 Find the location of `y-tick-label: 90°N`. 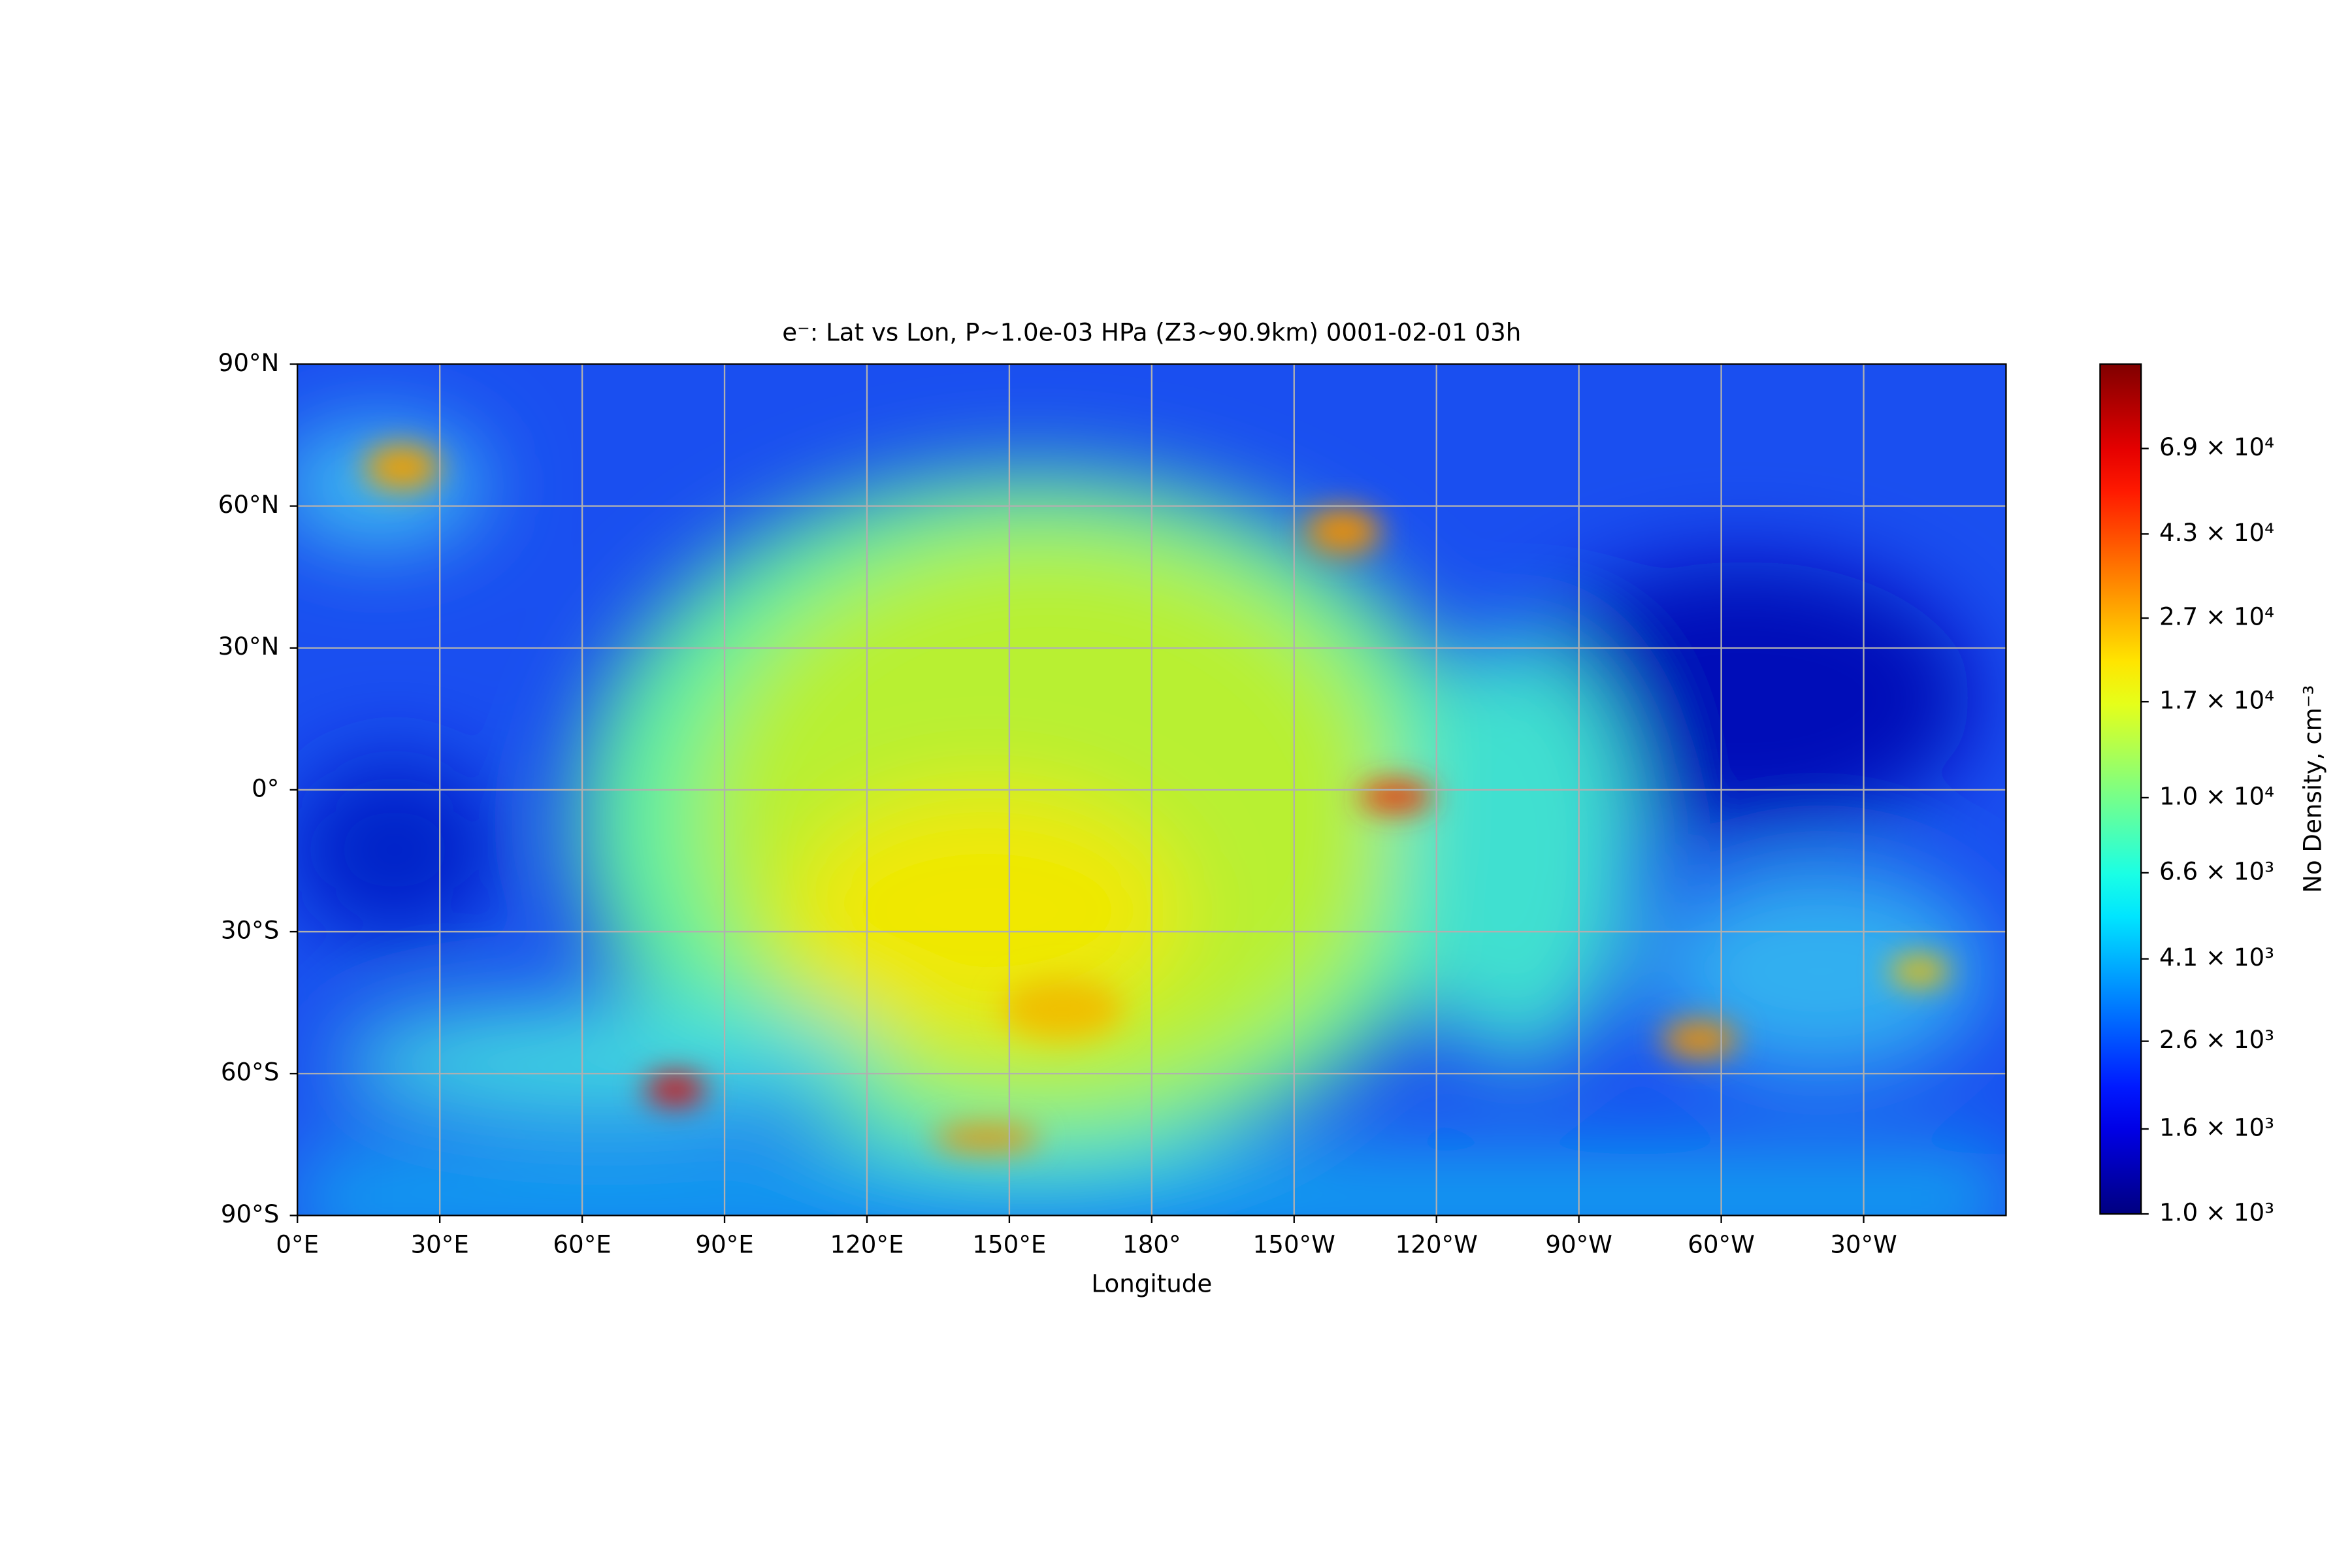

y-tick-label: 90°N is located at coordinates (249, 363).